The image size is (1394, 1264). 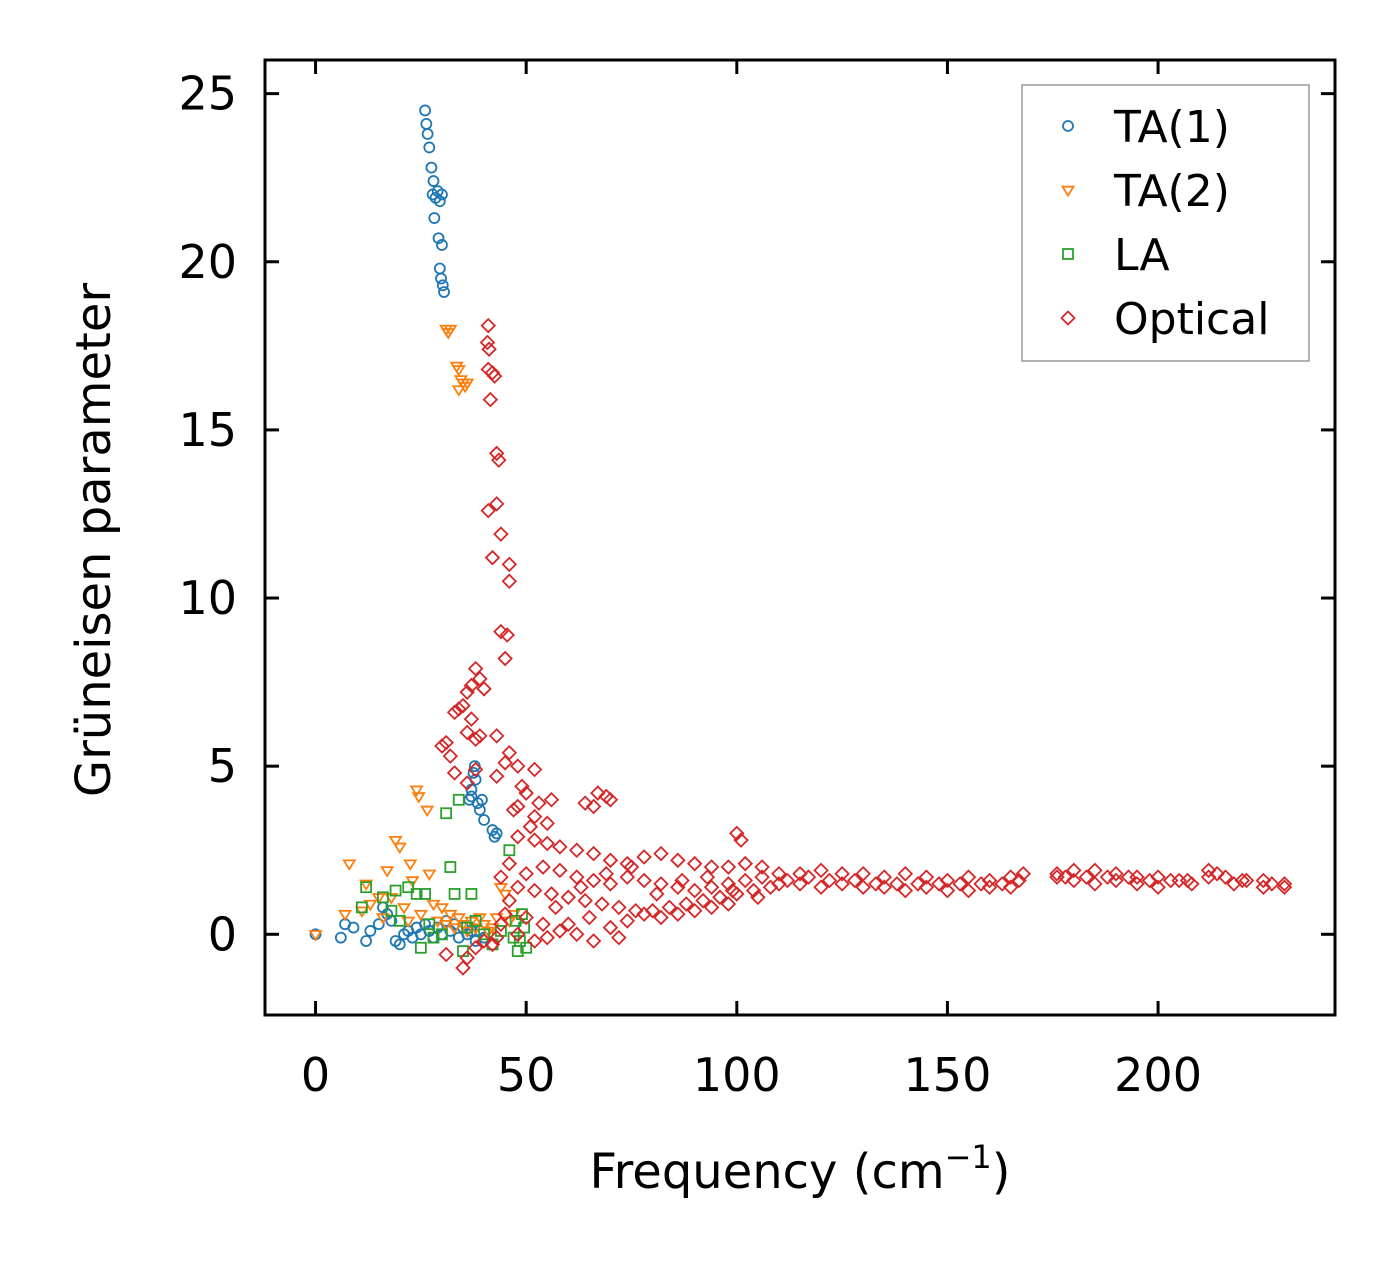 I want to click on legend-entry: Optical, so click(x=1164, y=319).